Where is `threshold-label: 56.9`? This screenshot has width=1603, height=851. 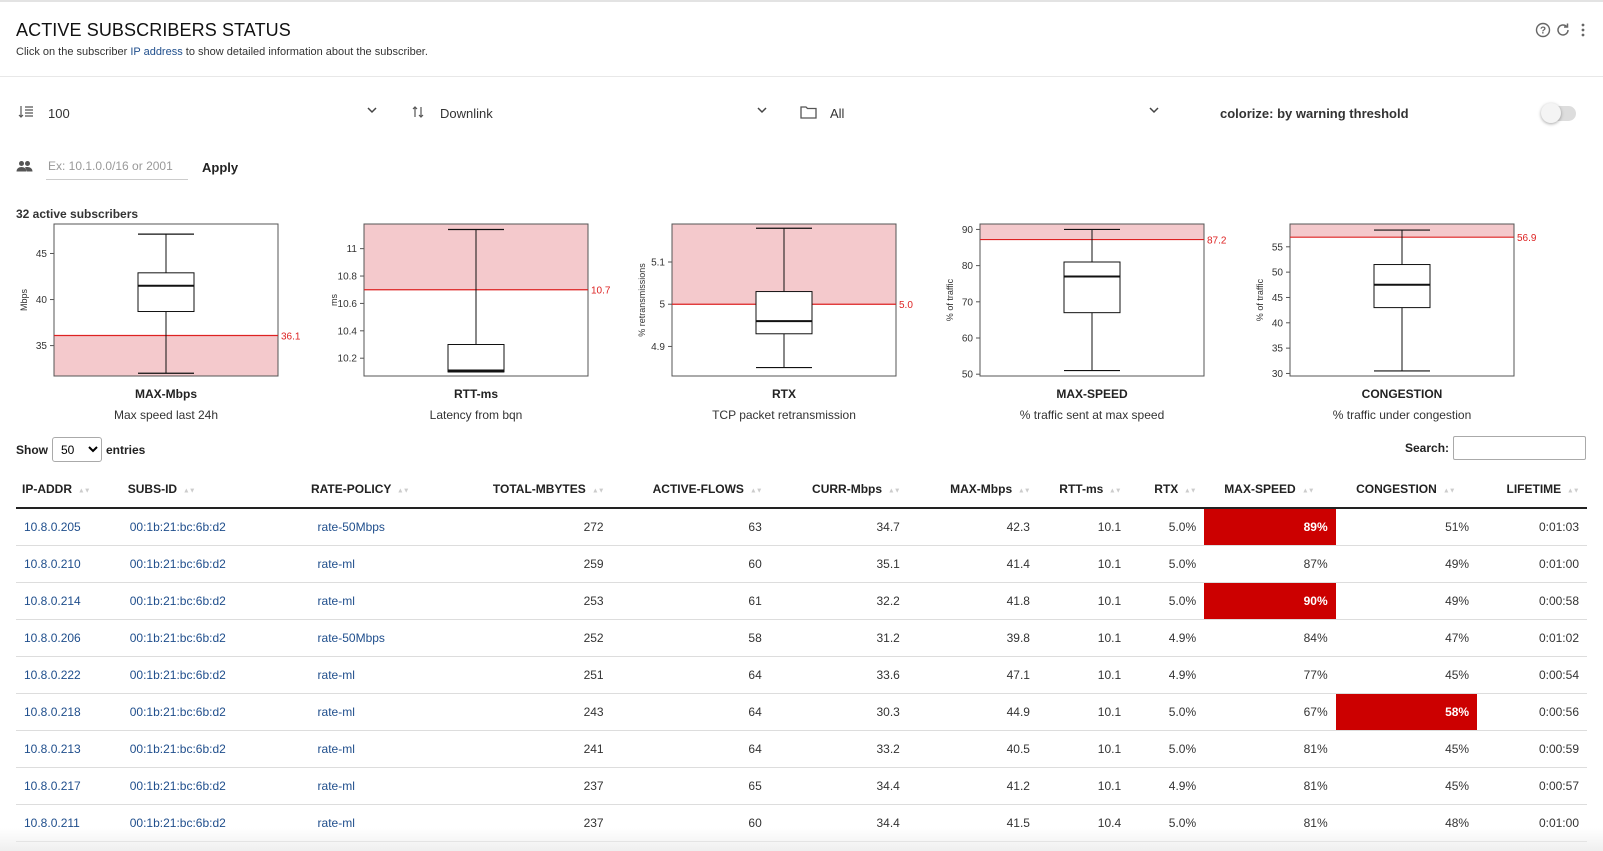 threshold-label: 56.9 is located at coordinates (1527, 238).